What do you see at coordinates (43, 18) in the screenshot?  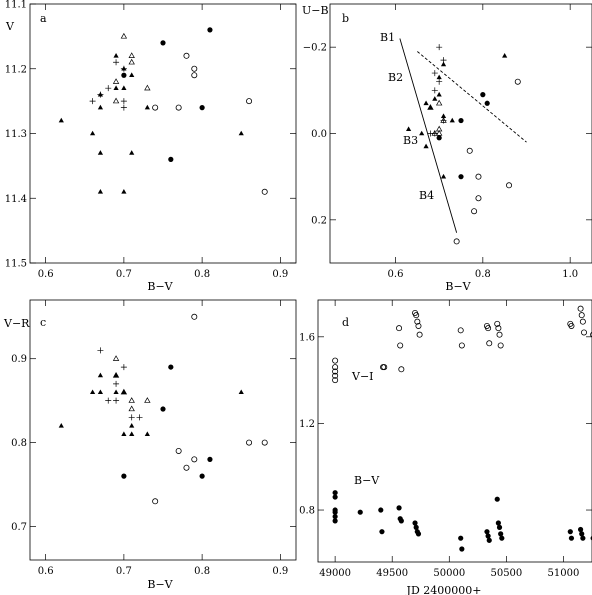 I see `panel-label: a` at bounding box center [43, 18].